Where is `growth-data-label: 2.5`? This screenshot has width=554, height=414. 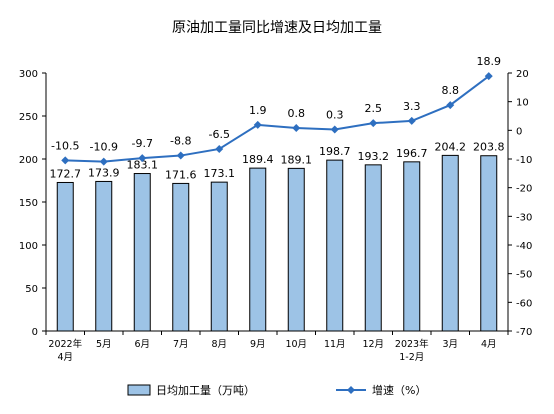 growth-data-label: 2.5 is located at coordinates (374, 108).